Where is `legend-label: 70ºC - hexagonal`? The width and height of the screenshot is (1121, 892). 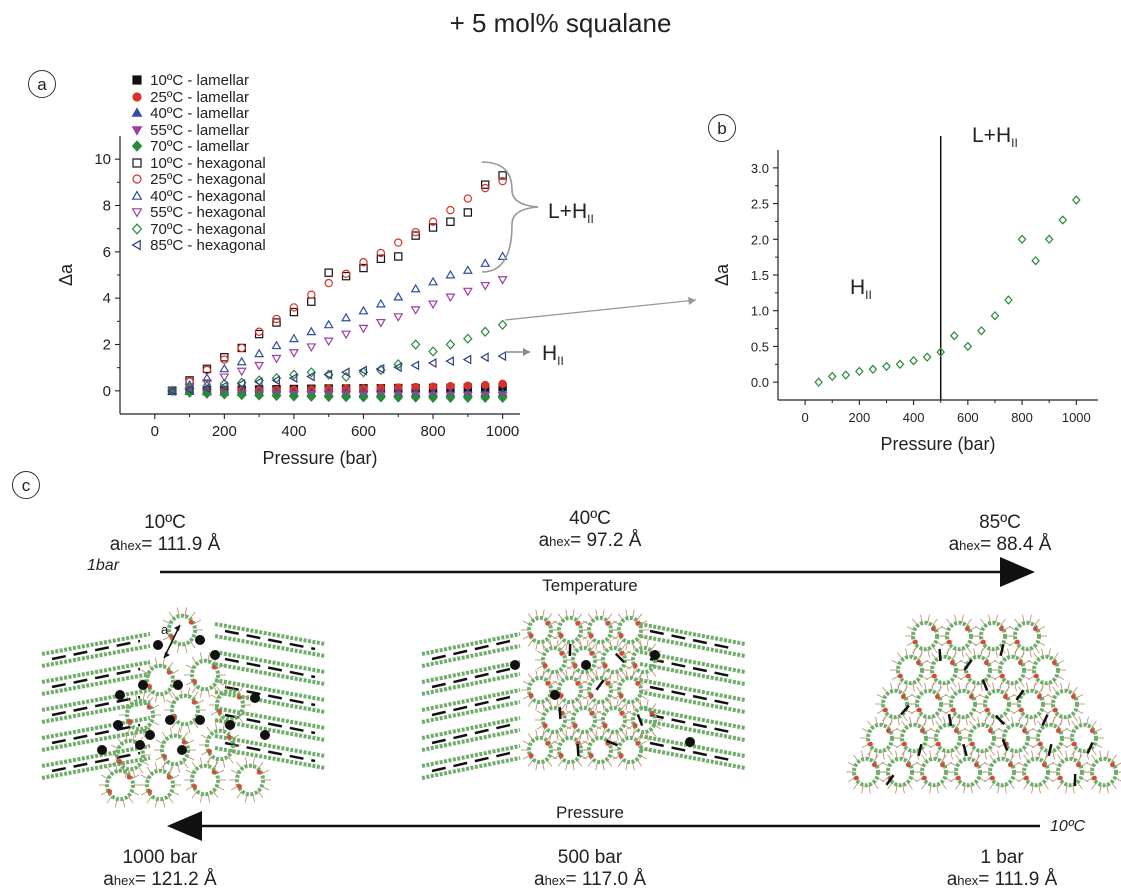 legend-label: 70ºC - hexagonal is located at coordinates (206, 229).